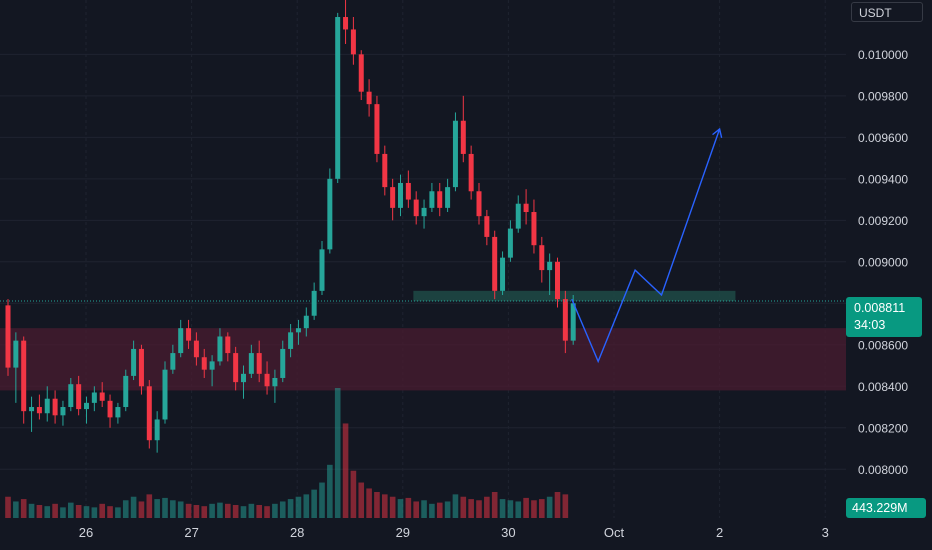  What do you see at coordinates (884, 317) in the screenshot?
I see `last-price-badge: 0.008811 34:03` at bounding box center [884, 317].